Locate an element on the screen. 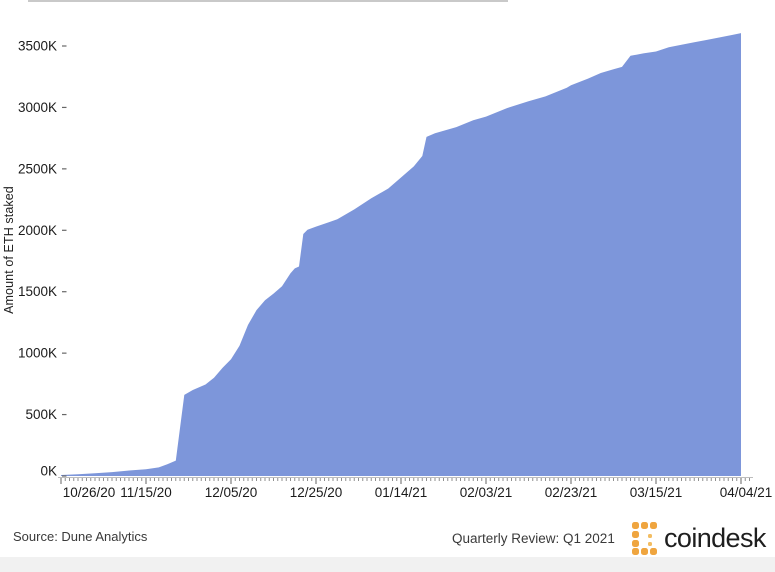  y-tick-label: 2500K is located at coordinates (37, 168).